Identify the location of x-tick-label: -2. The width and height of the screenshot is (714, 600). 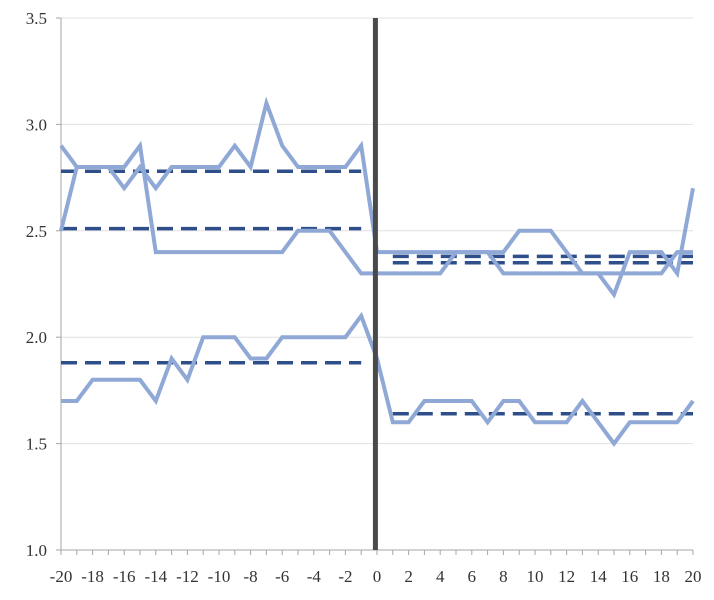
(345, 576).